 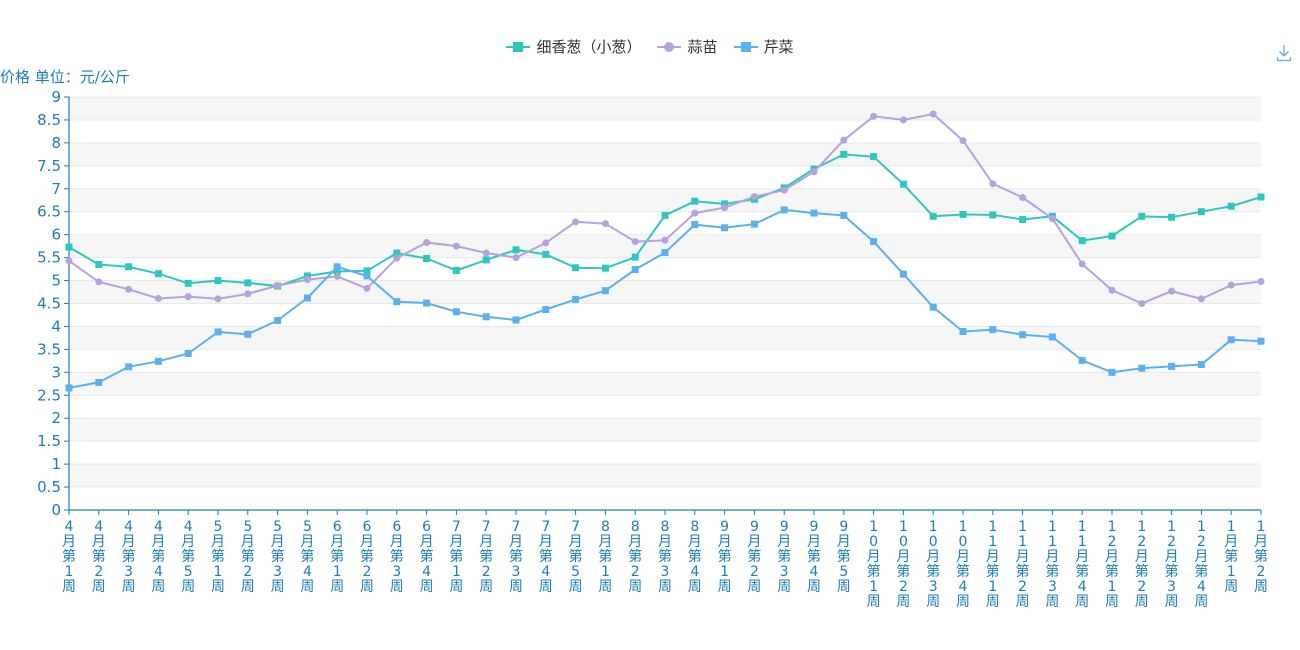 What do you see at coordinates (576, 557) in the screenshot?
I see `x-tick-label: 7 月第 5 周` at bounding box center [576, 557].